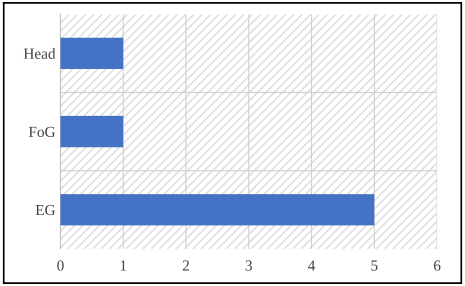  Describe the element at coordinates (374, 265) in the screenshot. I see `x-tick-label: 5` at that location.